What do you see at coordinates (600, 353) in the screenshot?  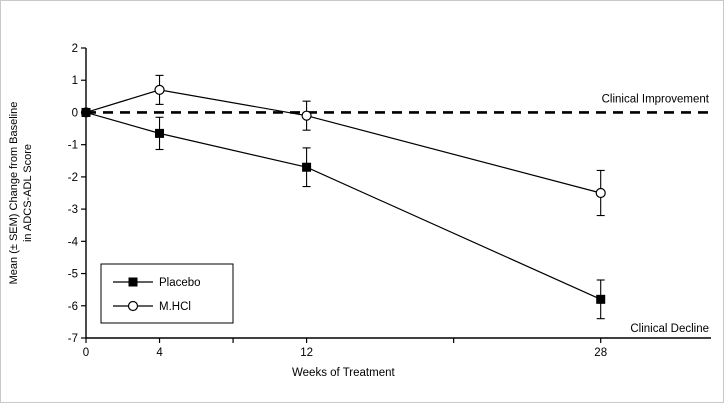 I see `x-tick-label: 28` at bounding box center [600, 353].